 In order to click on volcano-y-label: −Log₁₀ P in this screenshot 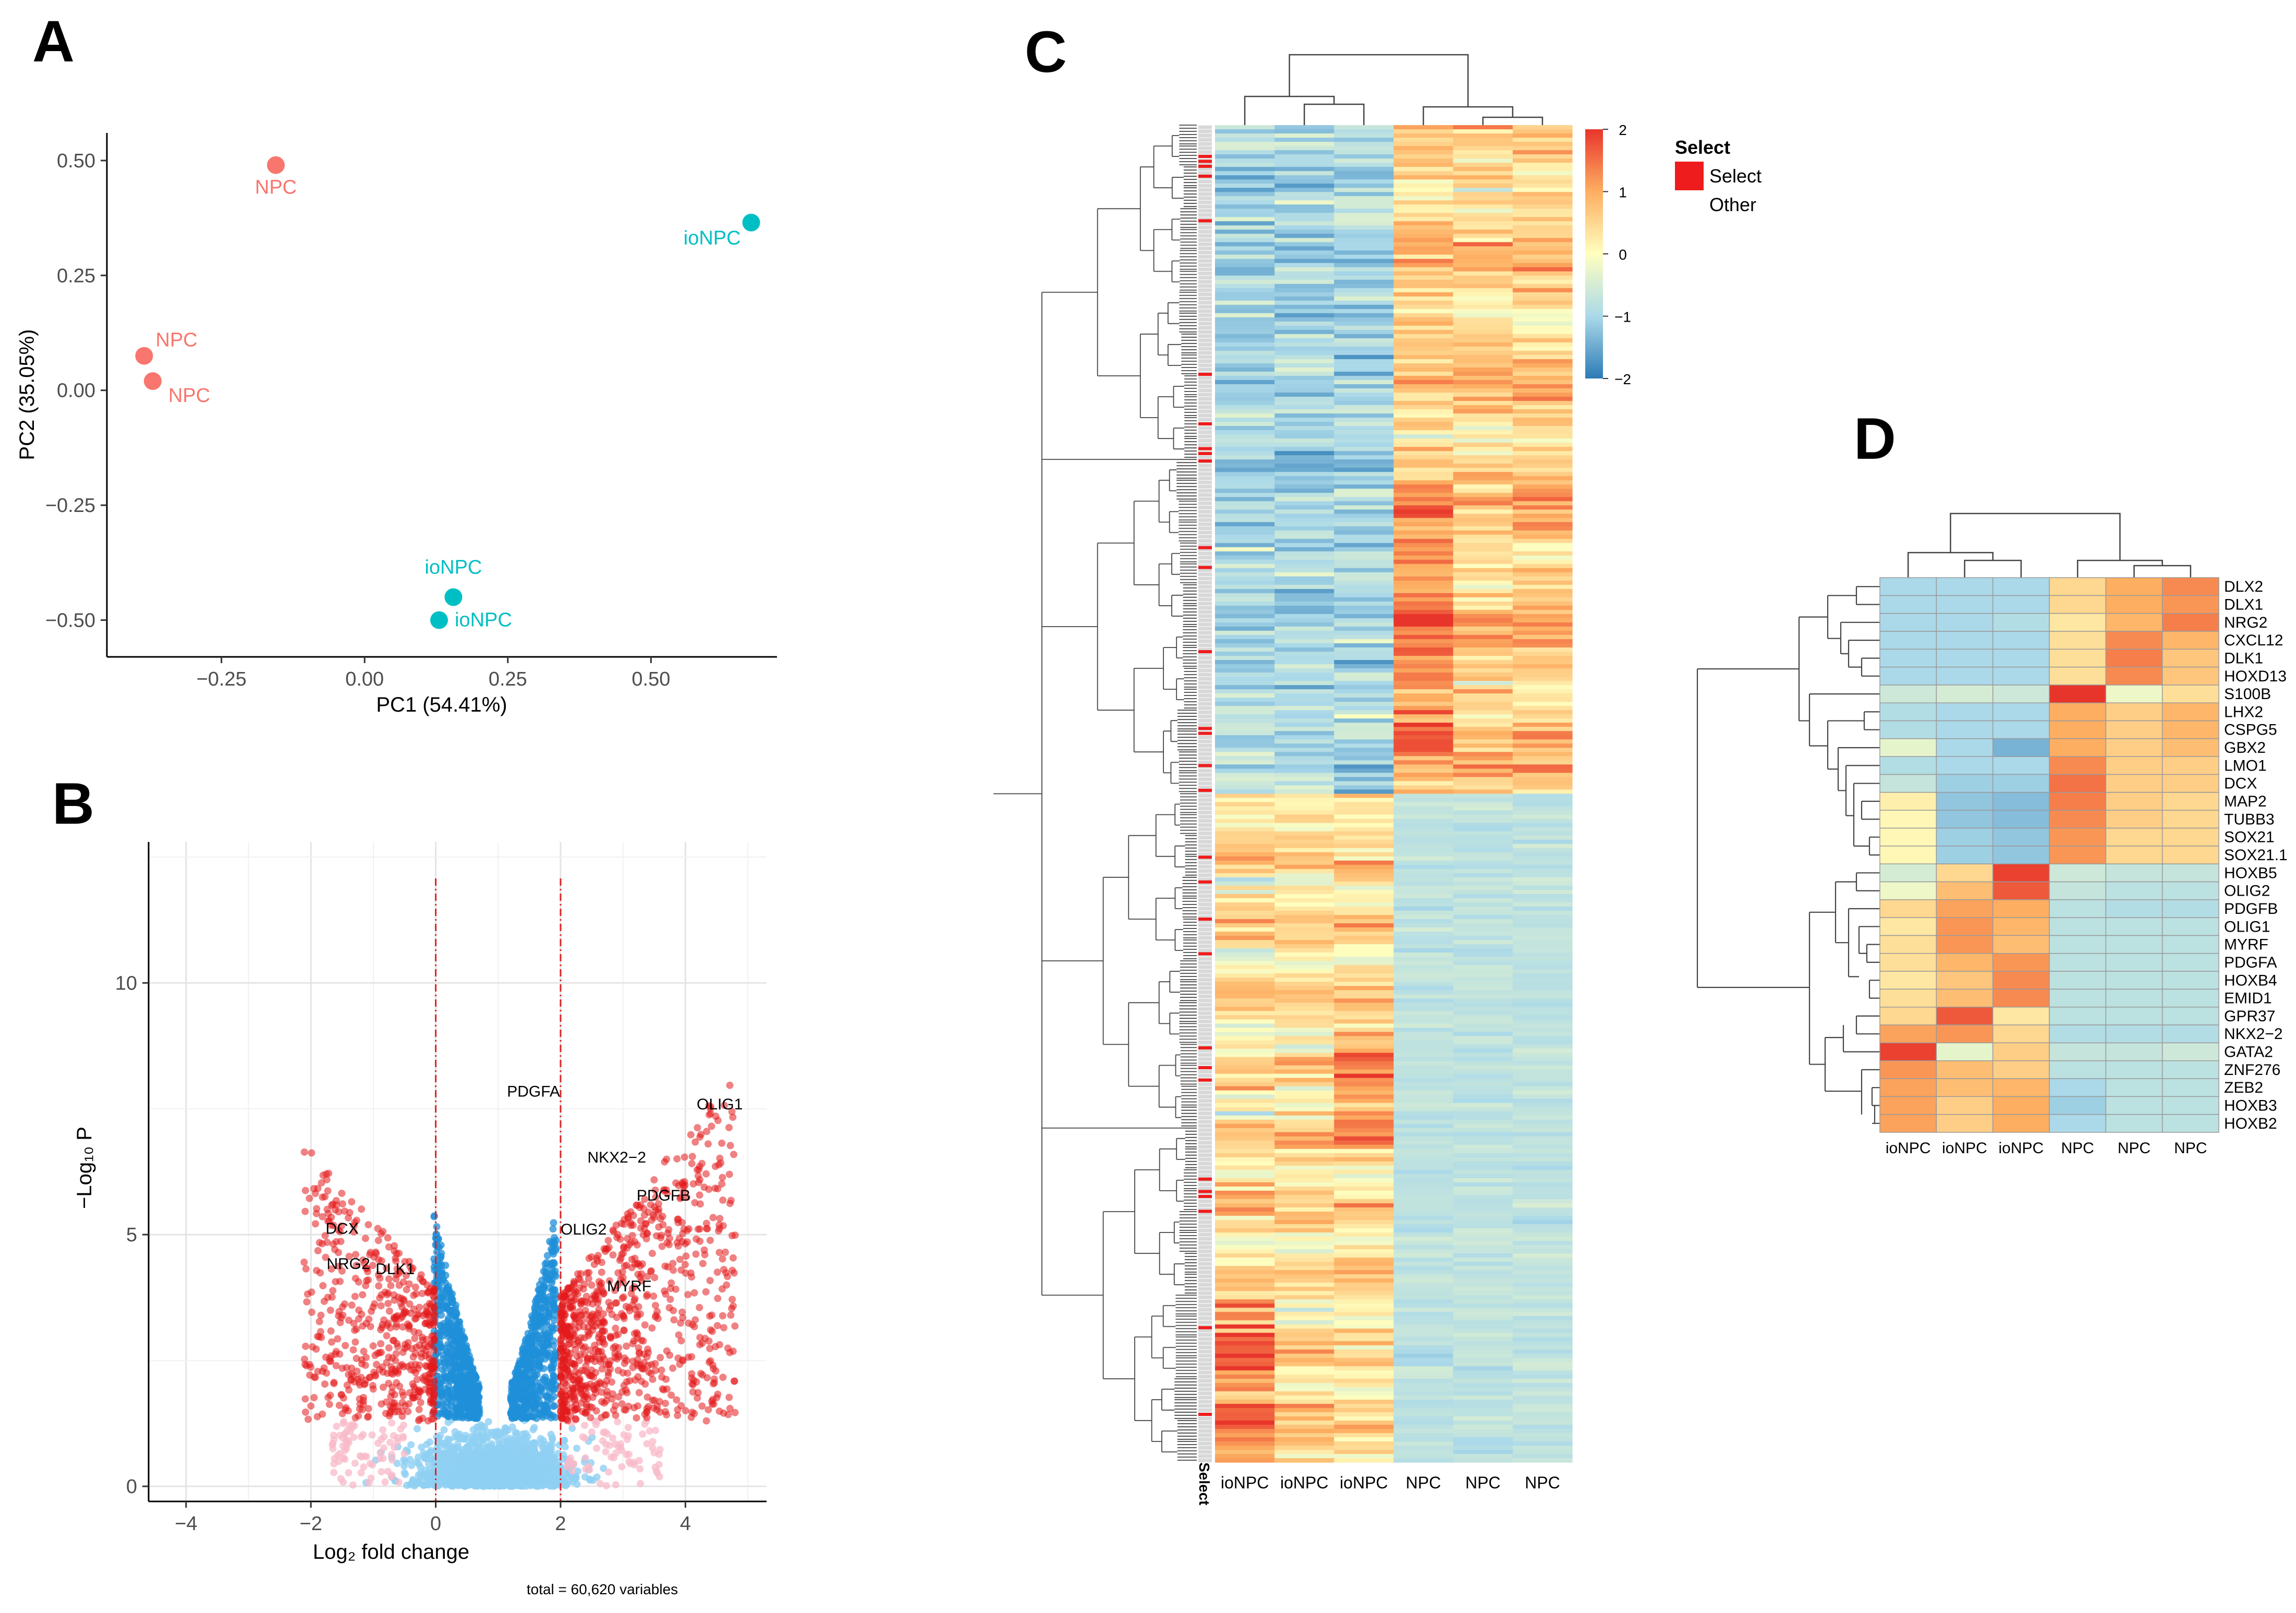, I will do `click(84, 1168)`.